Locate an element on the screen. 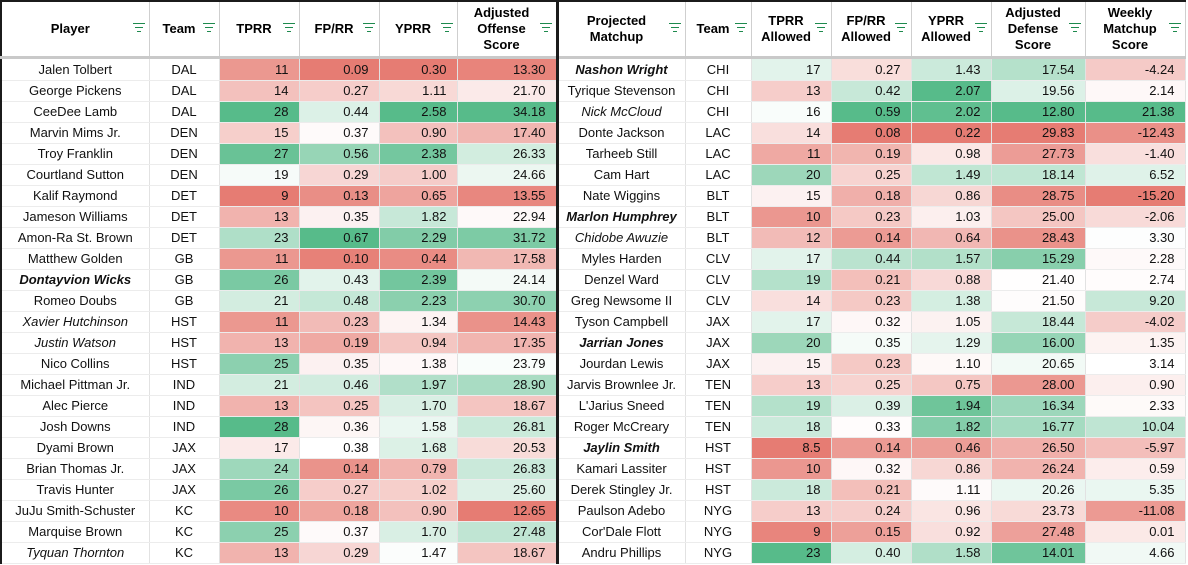 This screenshot has height=565, width=1188. cell-adj-def: 16.00 is located at coordinates (1038, 343).